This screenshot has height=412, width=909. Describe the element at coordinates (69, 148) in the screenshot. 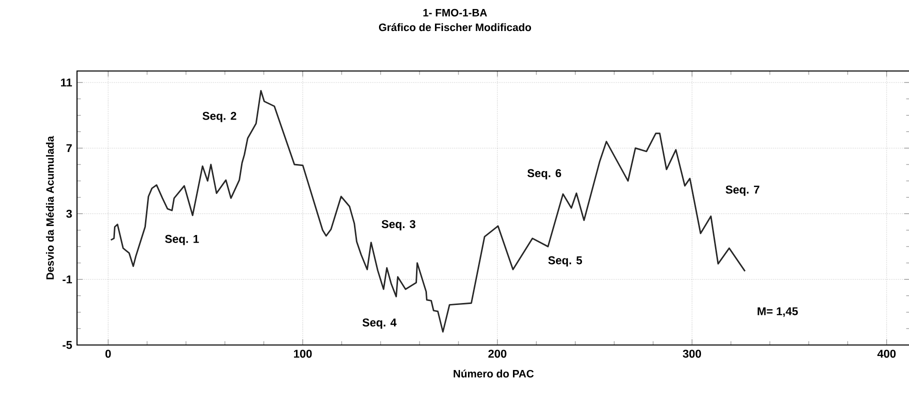

I see `y-tick-label: 7` at that location.